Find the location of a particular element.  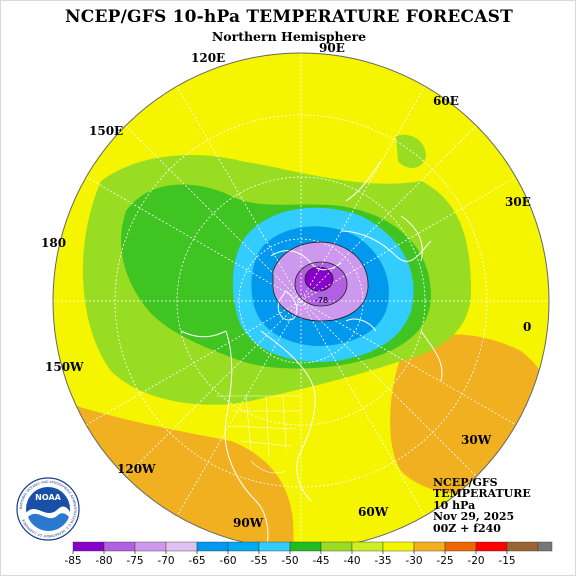

contour-label-center: -78 is located at coordinates (321, 300).